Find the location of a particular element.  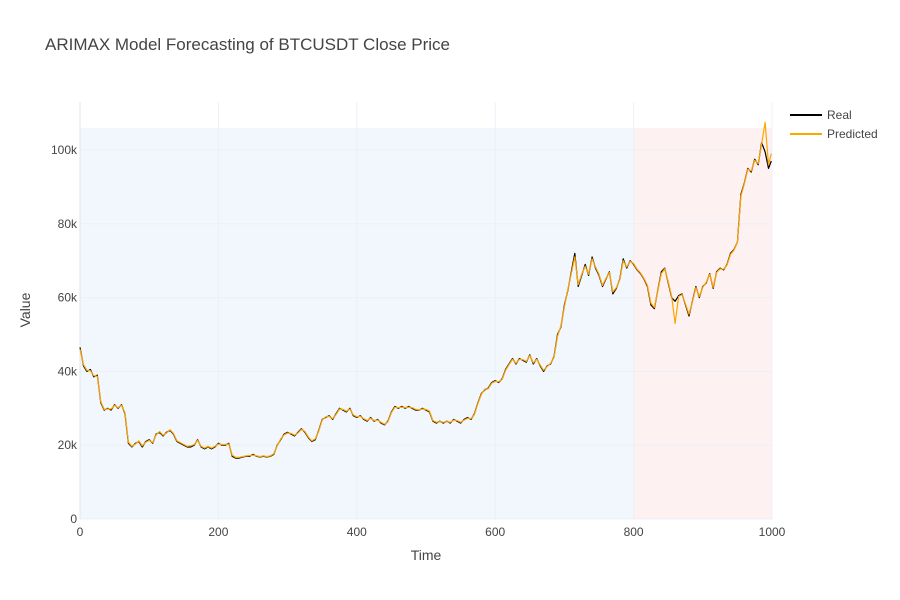

y-tick-label: 60k is located at coordinates (68, 298).